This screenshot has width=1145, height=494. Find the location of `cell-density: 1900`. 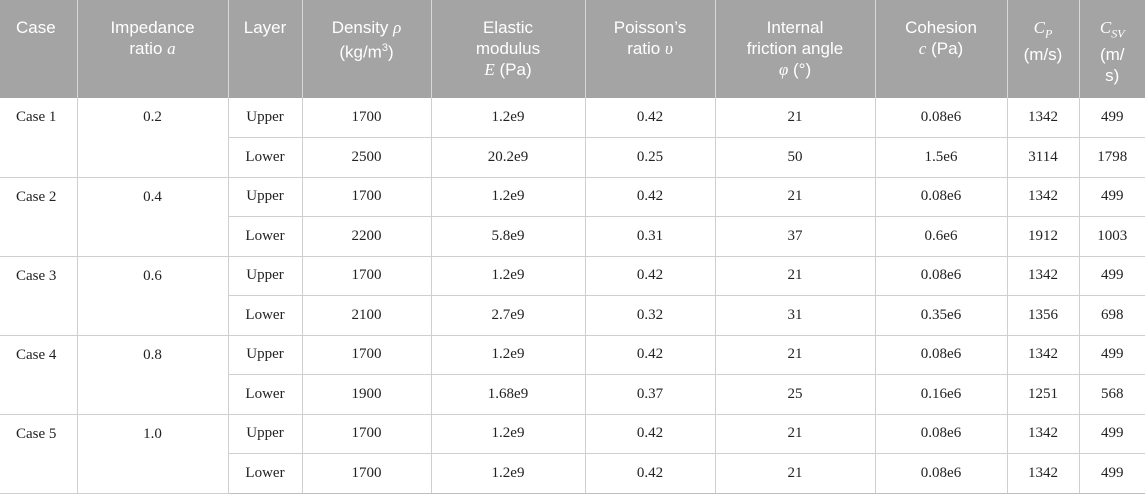

cell-density: 1900 is located at coordinates (367, 394).